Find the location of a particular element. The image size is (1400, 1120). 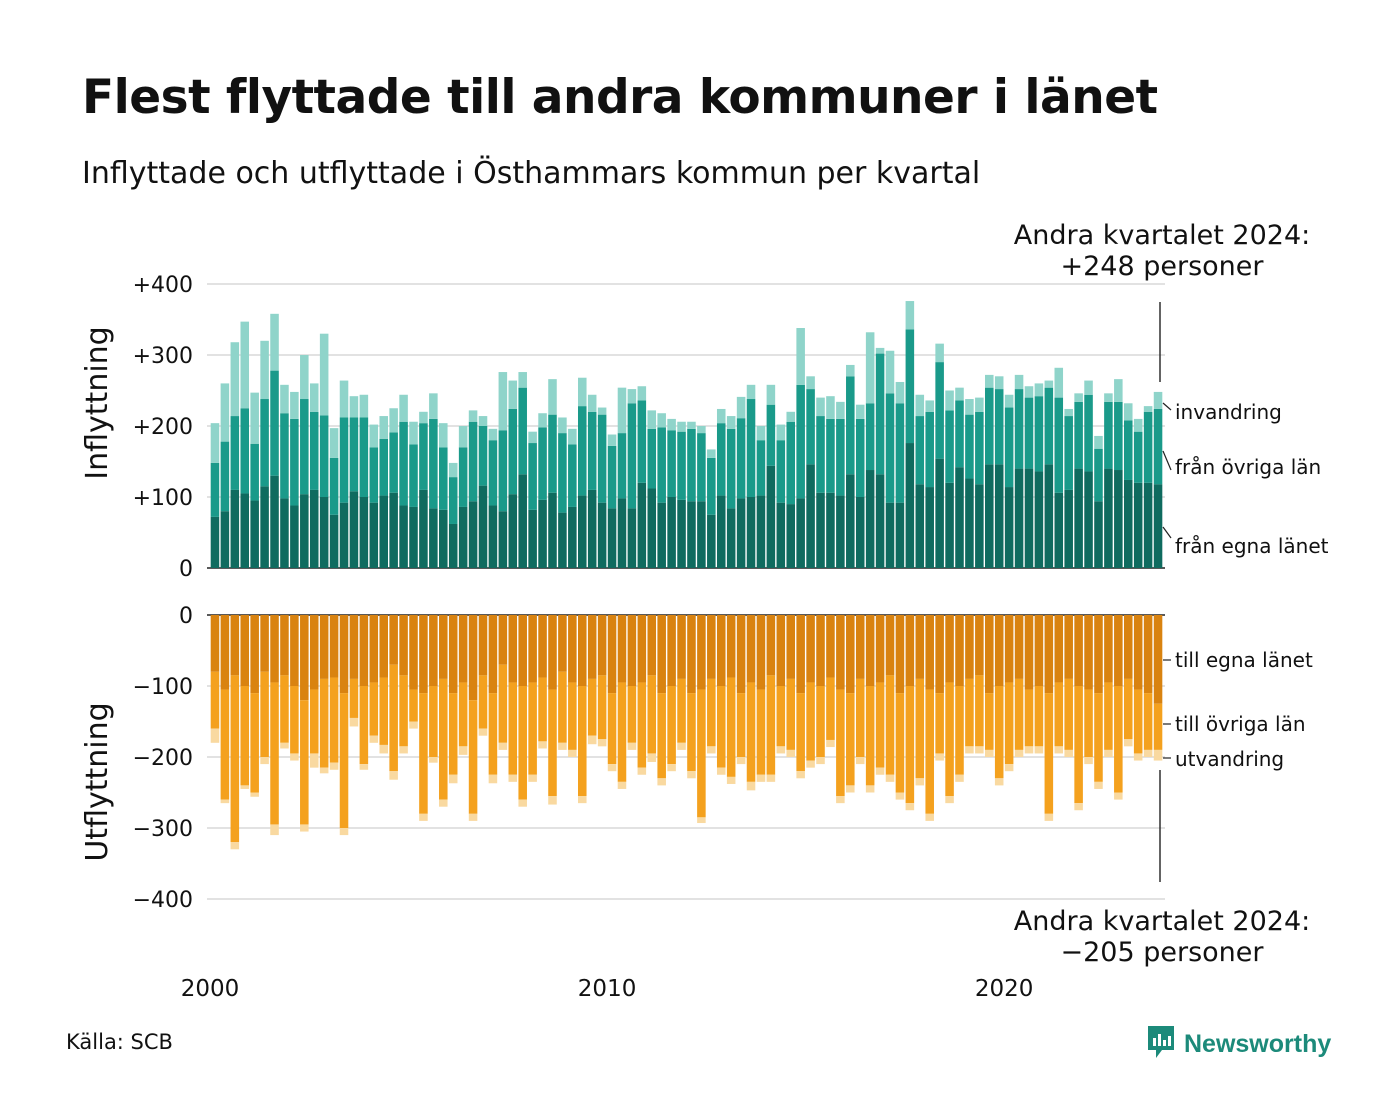

x-tick-label: 2020 is located at coordinates (1004, 989).